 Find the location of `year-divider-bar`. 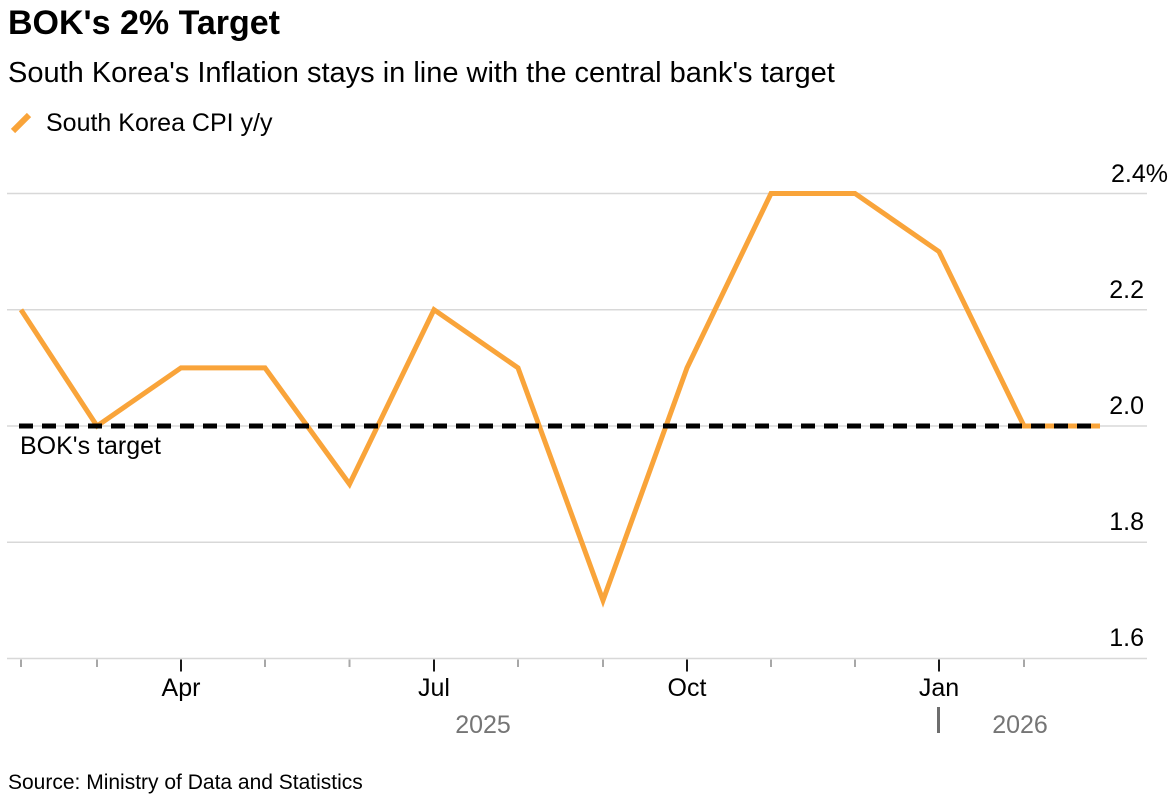

year-divider-bar is located at coordinates (938, 720).